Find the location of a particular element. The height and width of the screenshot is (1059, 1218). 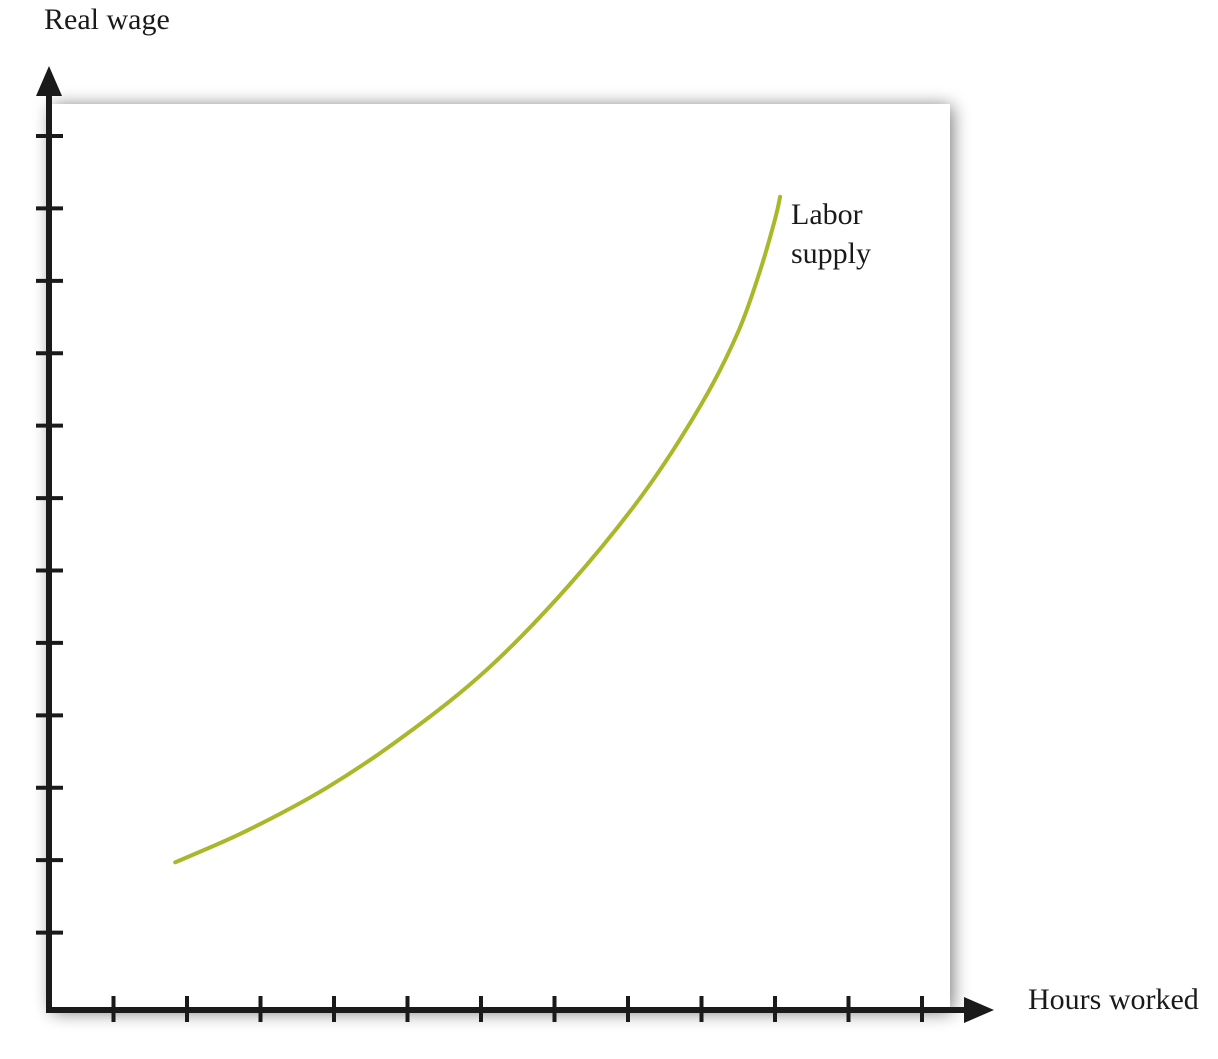

series-label-line-1: Labor is located at coordinates (827, 214).